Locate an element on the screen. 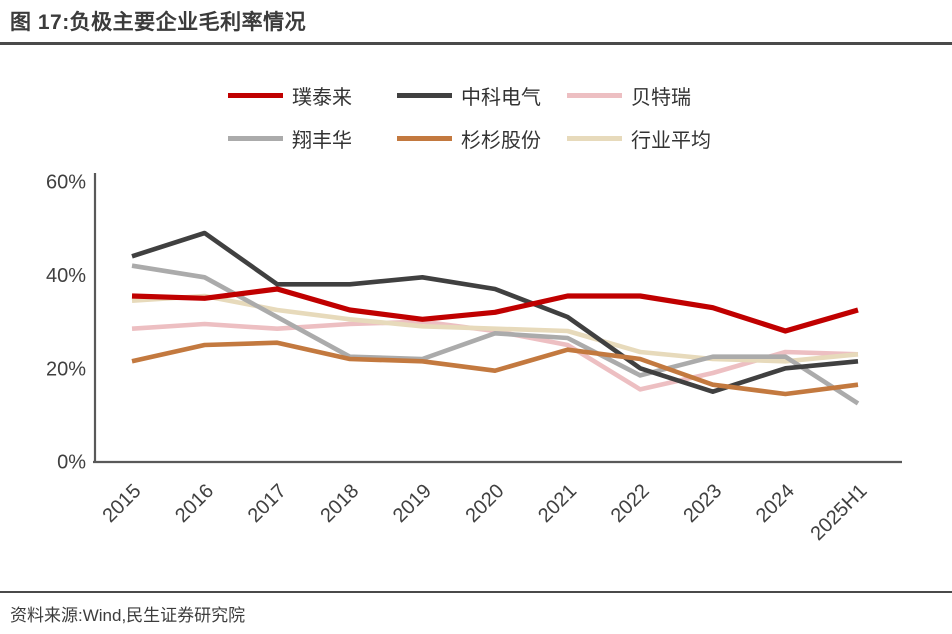 The height and width of the screenshot is (634, 952). figure-title: 图 17:负极主要企业毛利率情况 is located at coordinates (158, 22).